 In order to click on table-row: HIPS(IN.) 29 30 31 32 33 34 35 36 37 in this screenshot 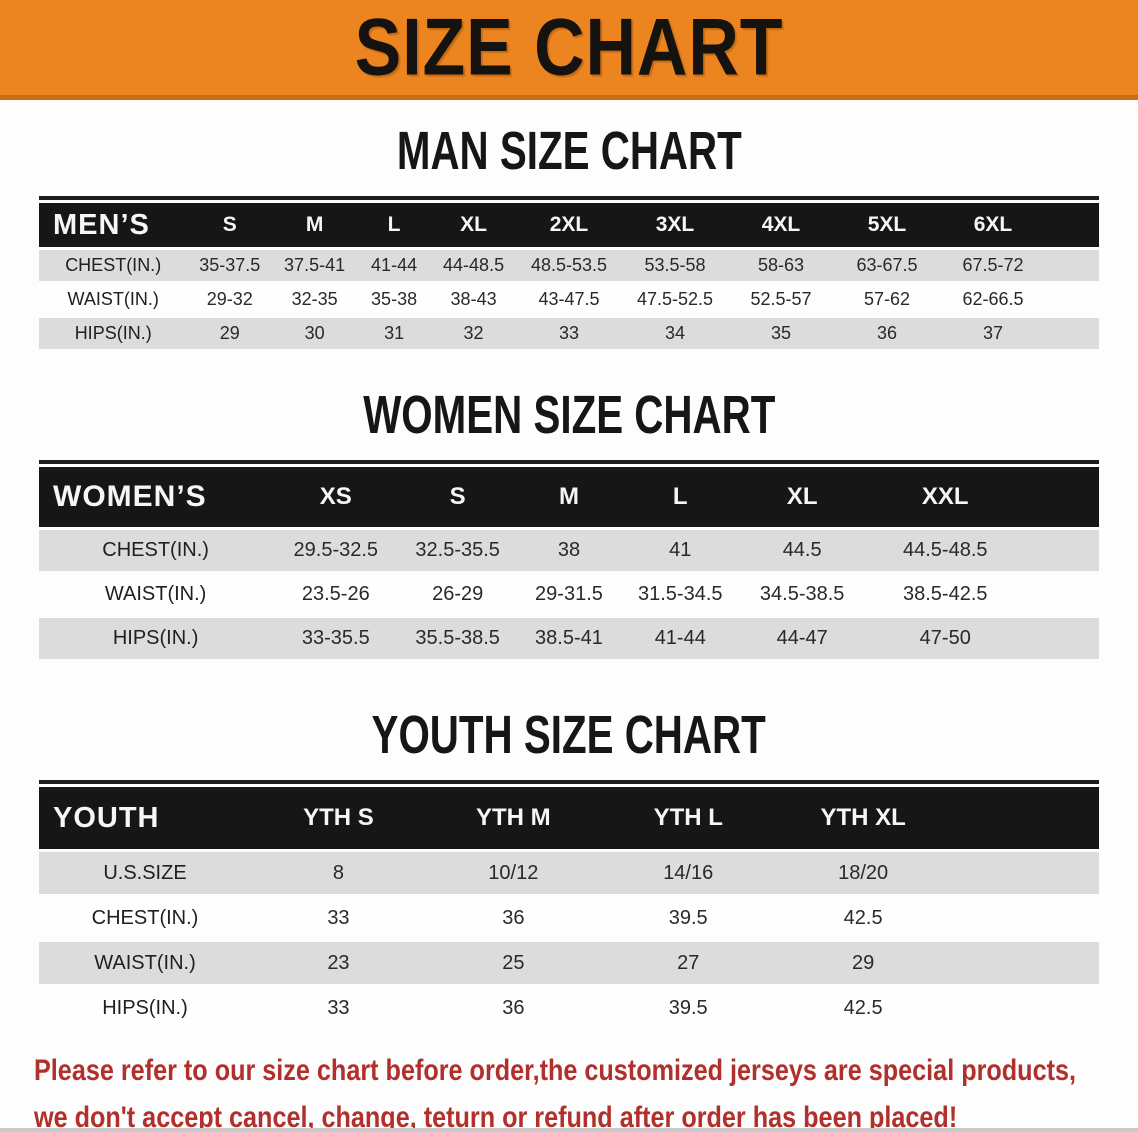, I will do `click(569, 333)`.